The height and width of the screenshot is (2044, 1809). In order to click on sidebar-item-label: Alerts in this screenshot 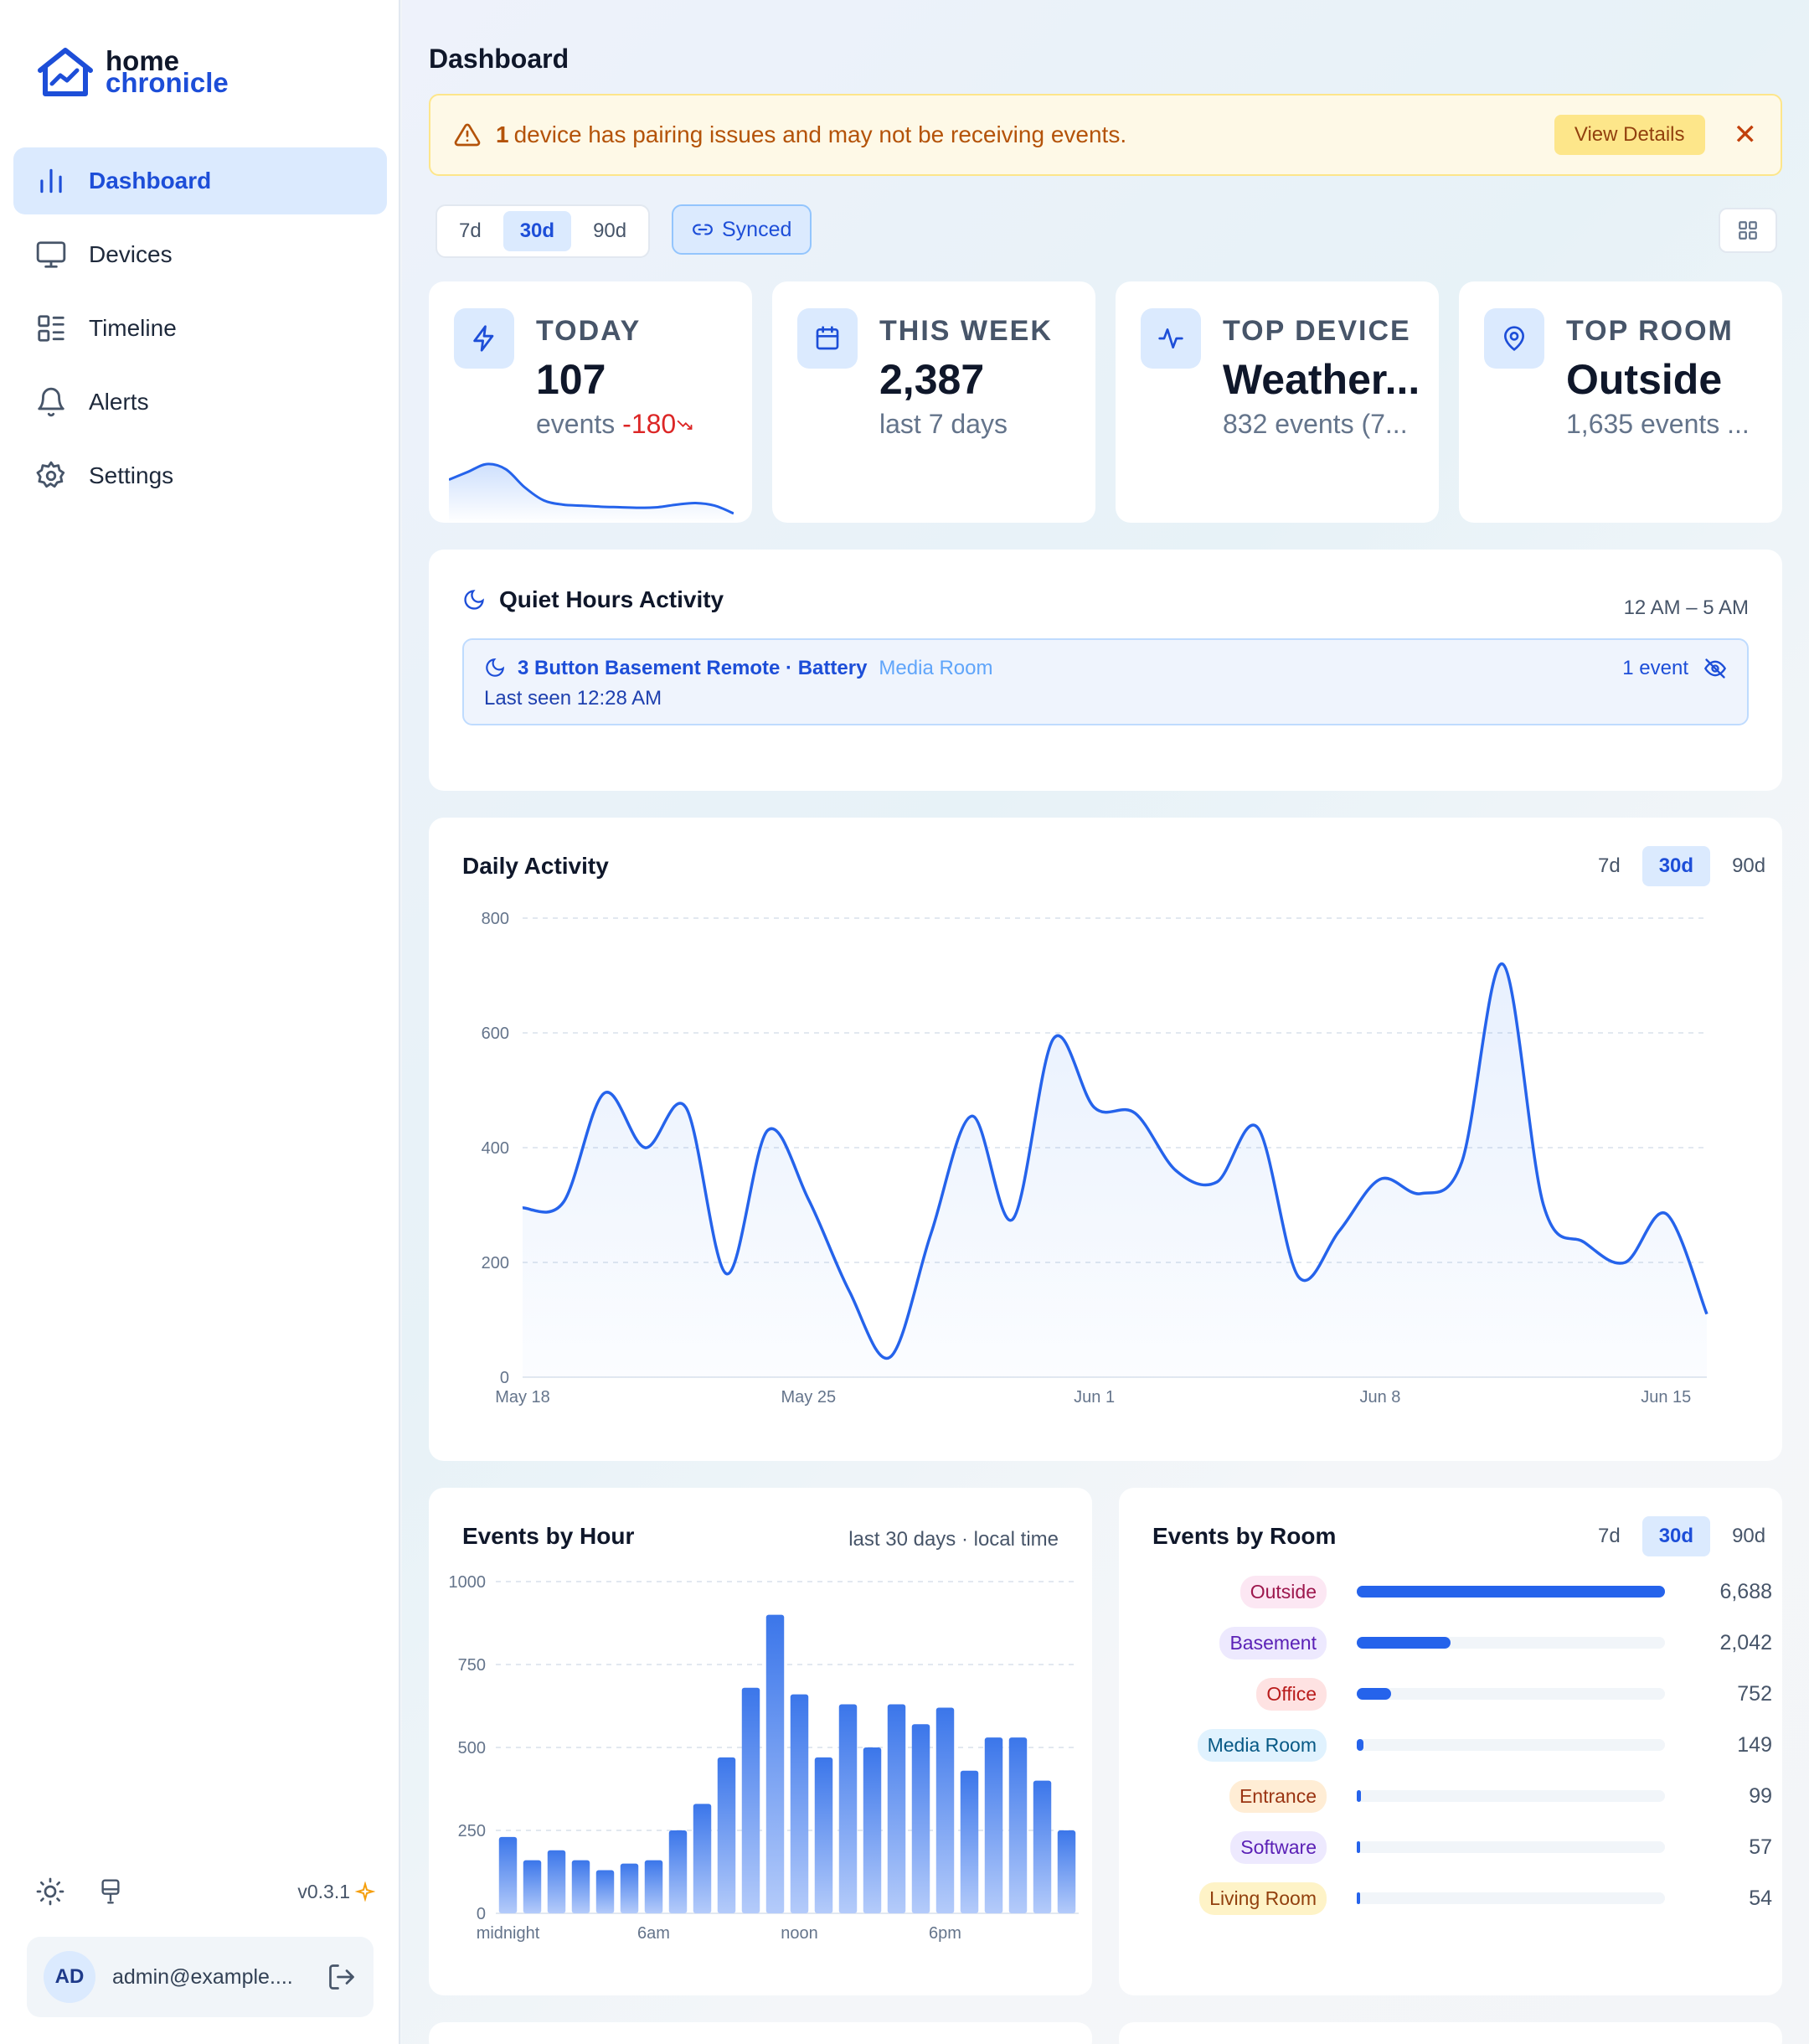, I will do `click(119, 402)`.